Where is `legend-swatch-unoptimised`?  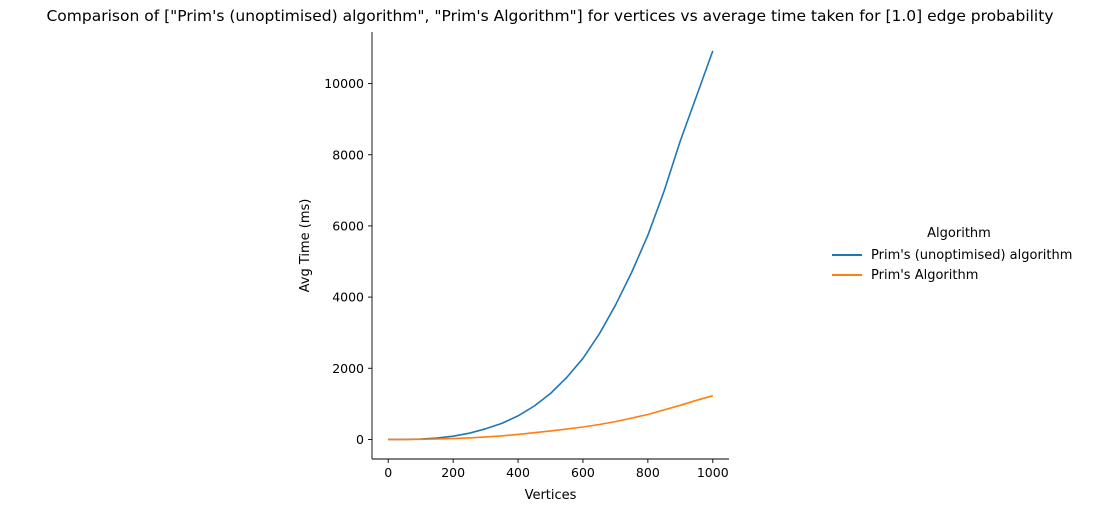 legend-swatch-unoptimised is located at coordinates (847, 255).